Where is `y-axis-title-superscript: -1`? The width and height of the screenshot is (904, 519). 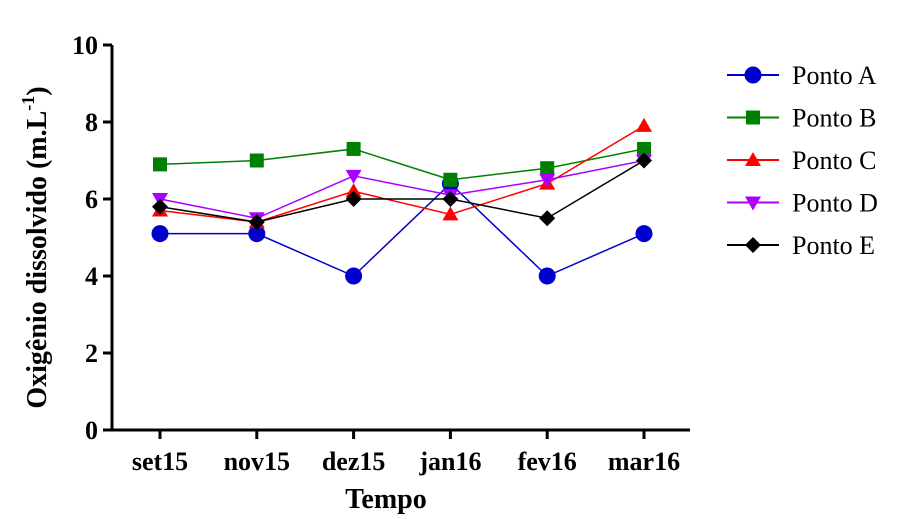
y-axis-title-superscript: -1 is located at coordinates (28, 103).